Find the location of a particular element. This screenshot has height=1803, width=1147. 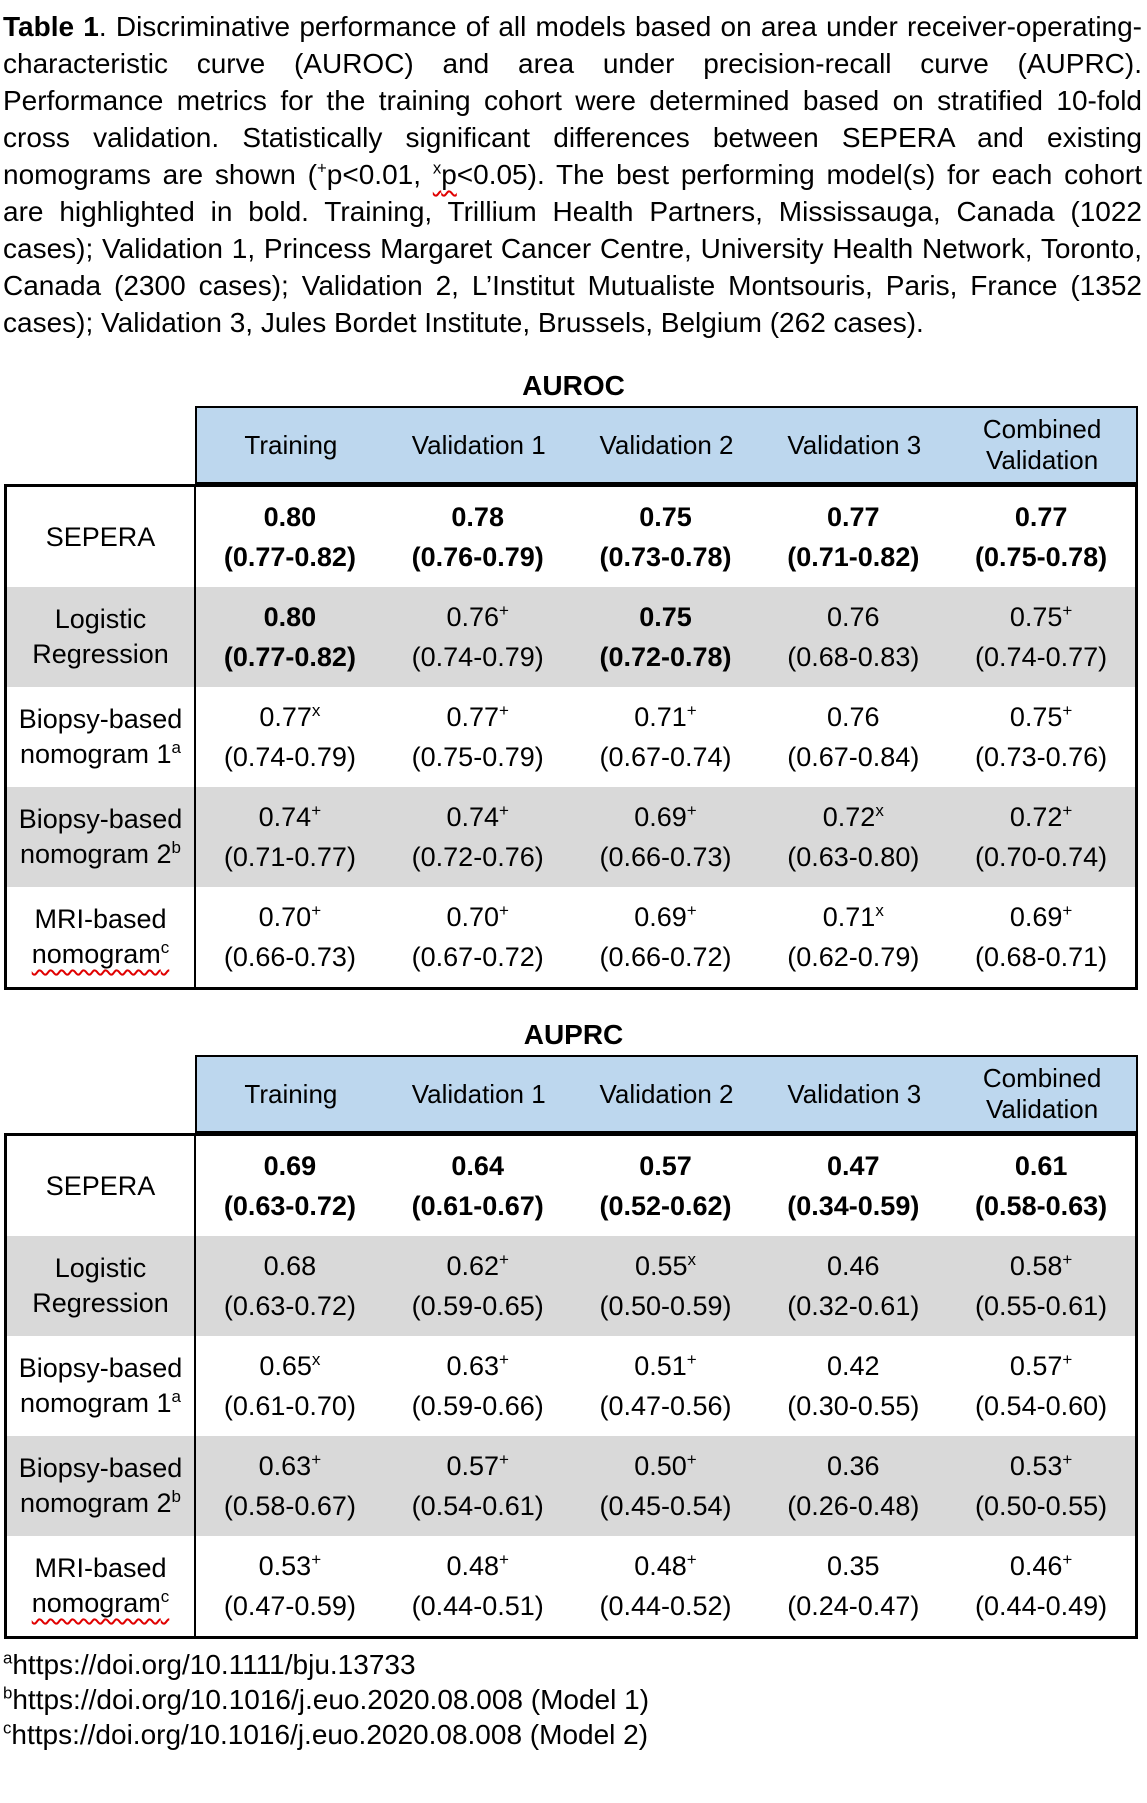

cell-ci: (0.67-0.84) is located at coordinates (853, 757).